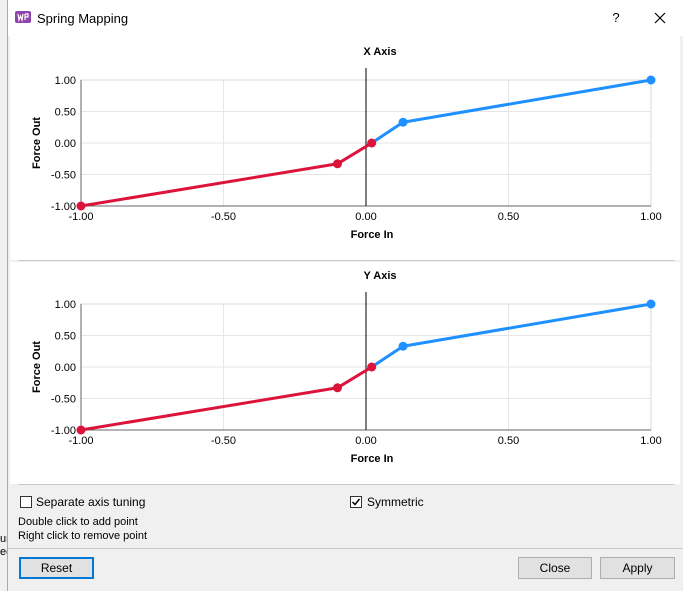  What do you see at coordinates (83, 18) in the screenshot?
I see `window-title: Spring Mapping` at bounding box center [83, 18].